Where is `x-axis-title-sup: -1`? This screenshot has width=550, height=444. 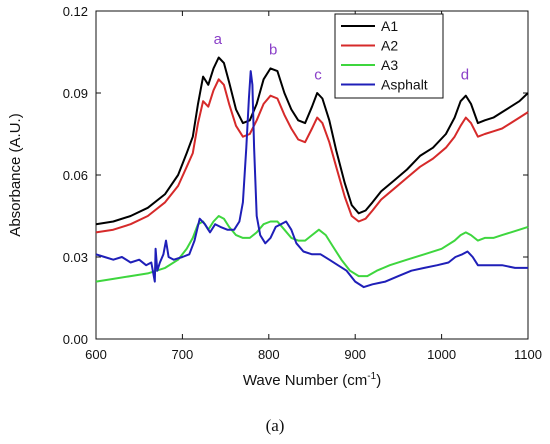 x-axis-title-sup: -1 is located at coordinates (371, 376).